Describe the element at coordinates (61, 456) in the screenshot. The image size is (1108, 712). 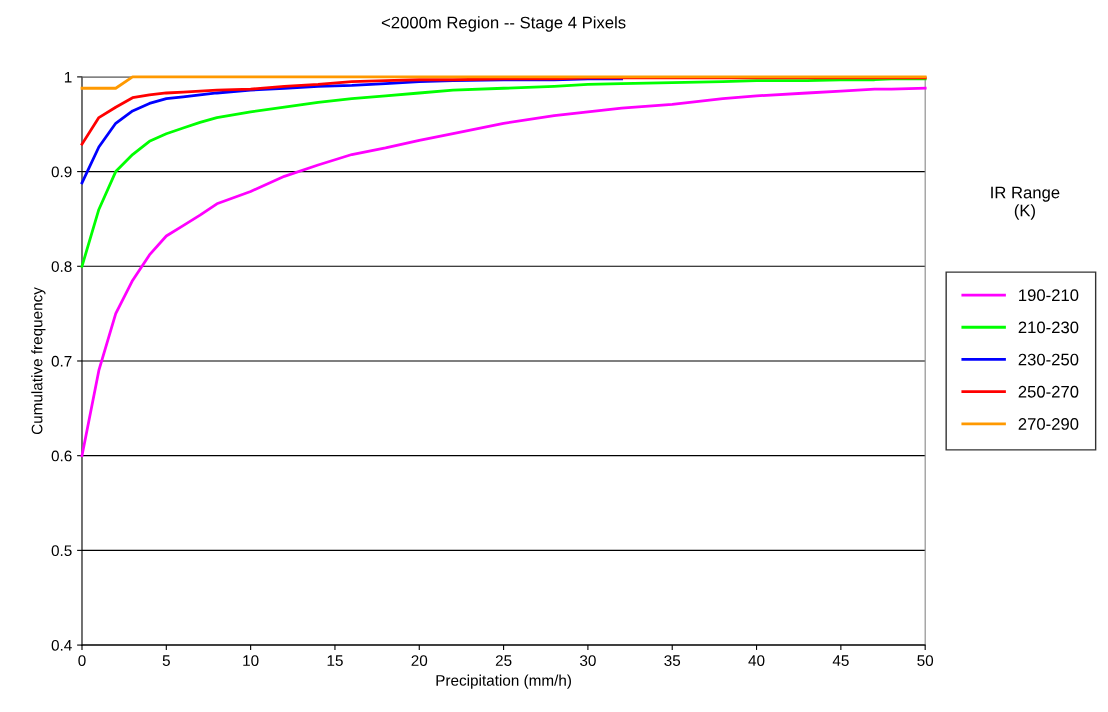
I see `y-tick-label: 0.6` at that location.